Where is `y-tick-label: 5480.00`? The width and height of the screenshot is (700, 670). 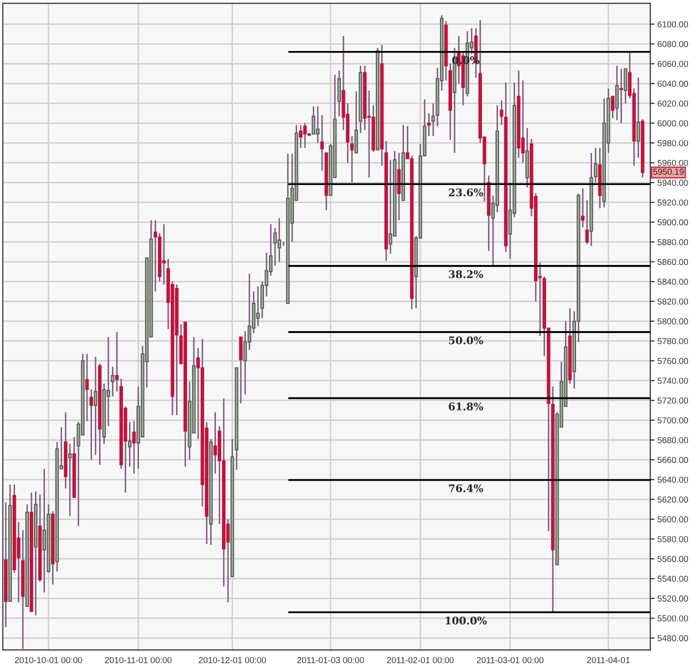
y-tick-label: 5480.00 is located at coordinates (673, 638).